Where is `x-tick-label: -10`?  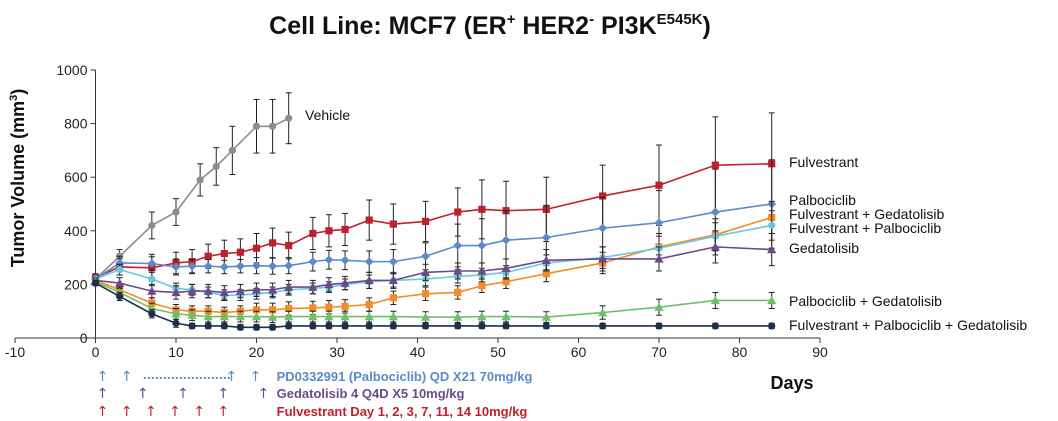 x-tick-label: -10 is located at coordinates (15, 352).